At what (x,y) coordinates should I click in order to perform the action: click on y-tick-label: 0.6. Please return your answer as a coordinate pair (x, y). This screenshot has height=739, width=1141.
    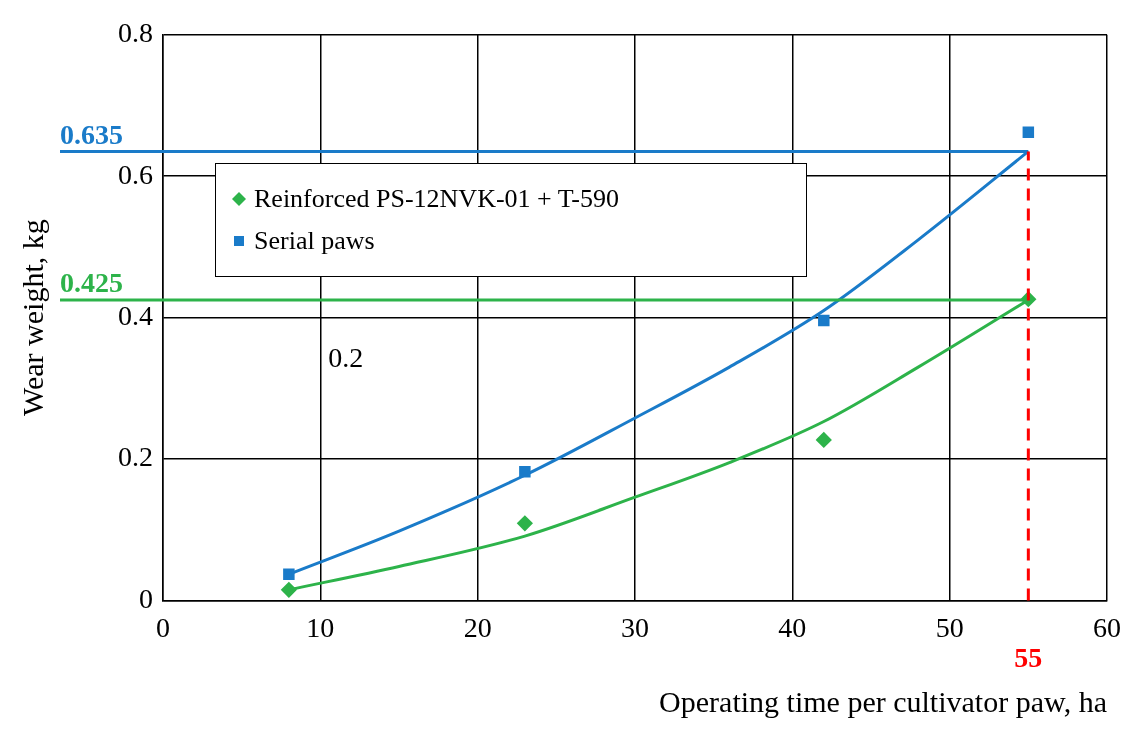
    Looking at the image, I should click on (135, 174).